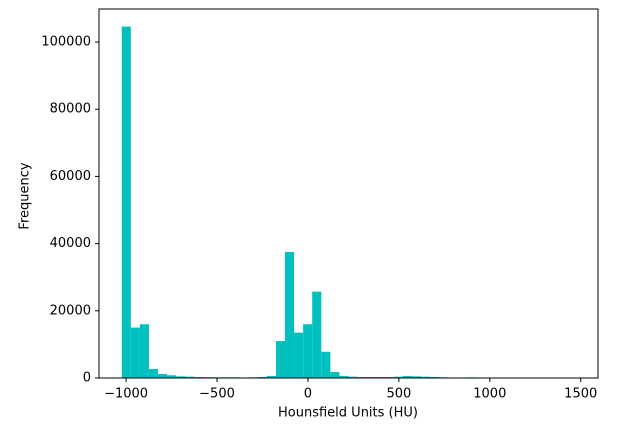 This screenshot has width=644, height=432. What do you see at coordinates (70, 243) in the screenshot?
I see `y-tick-label: 40000` at bounding box center [70, 243].